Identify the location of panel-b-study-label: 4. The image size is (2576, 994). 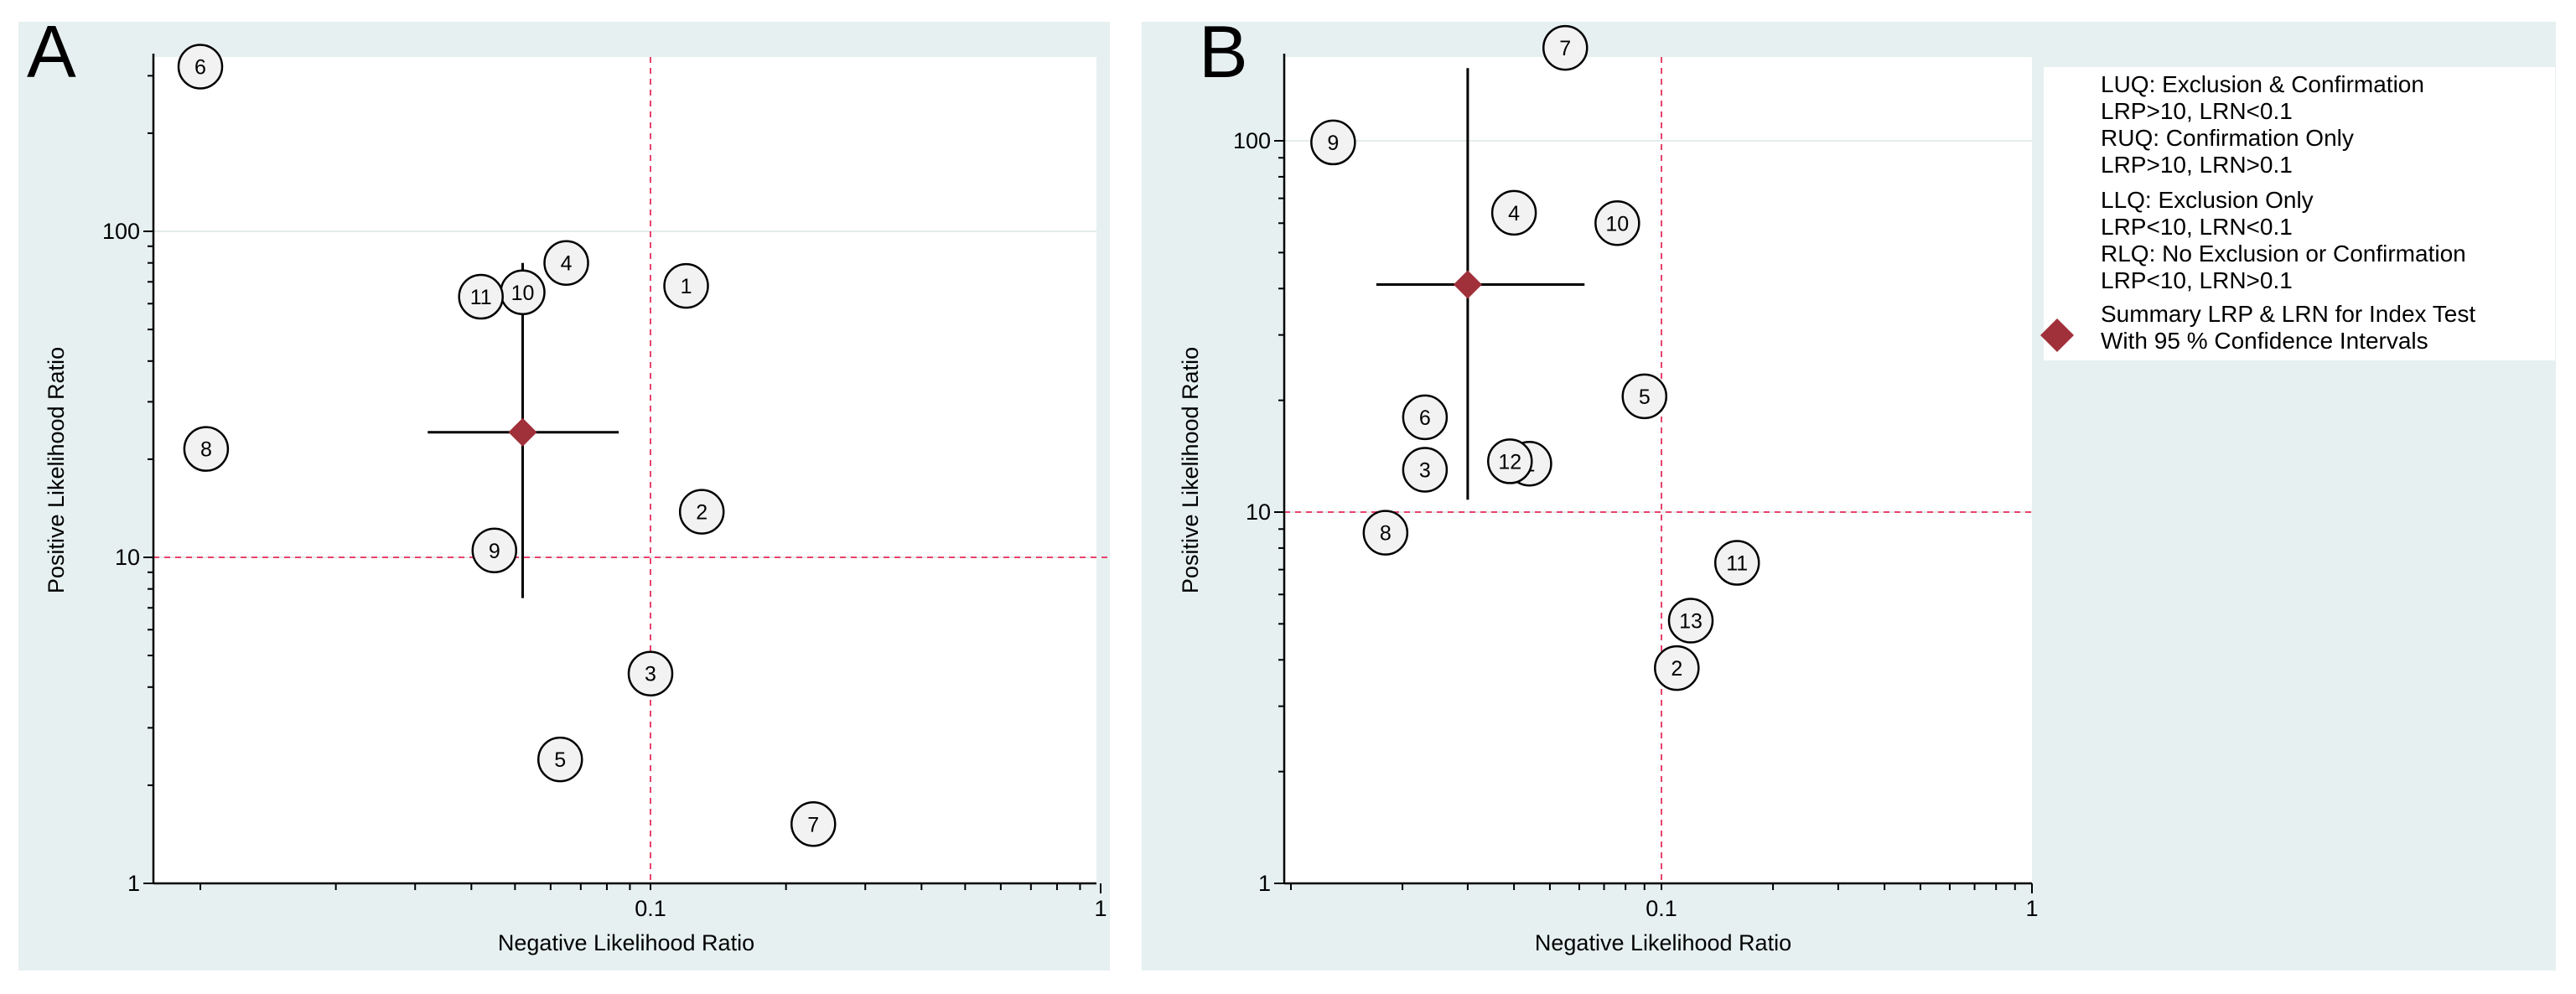
(1514, 213).